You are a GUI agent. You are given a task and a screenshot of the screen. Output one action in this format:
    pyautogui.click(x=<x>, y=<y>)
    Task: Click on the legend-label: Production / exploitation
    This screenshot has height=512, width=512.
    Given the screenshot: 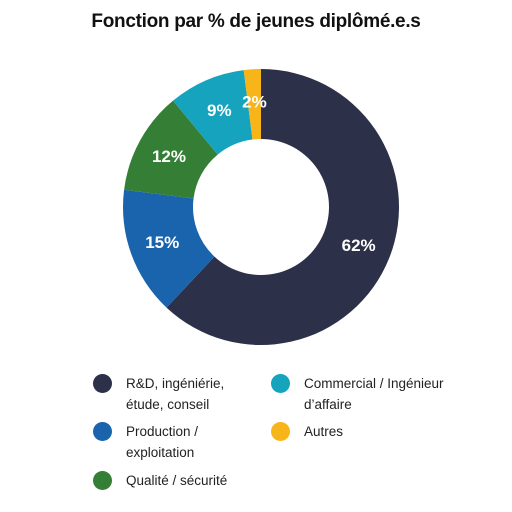 What is the action you would take?
    pyautogui.click(x=162, y=442)
    